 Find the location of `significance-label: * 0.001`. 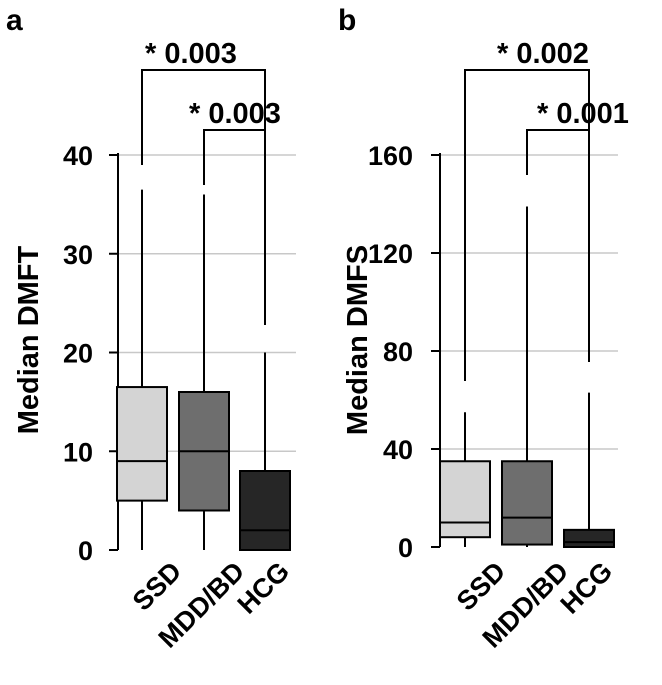

significance-label: * 0.001 is located at coordinates (583, 114).